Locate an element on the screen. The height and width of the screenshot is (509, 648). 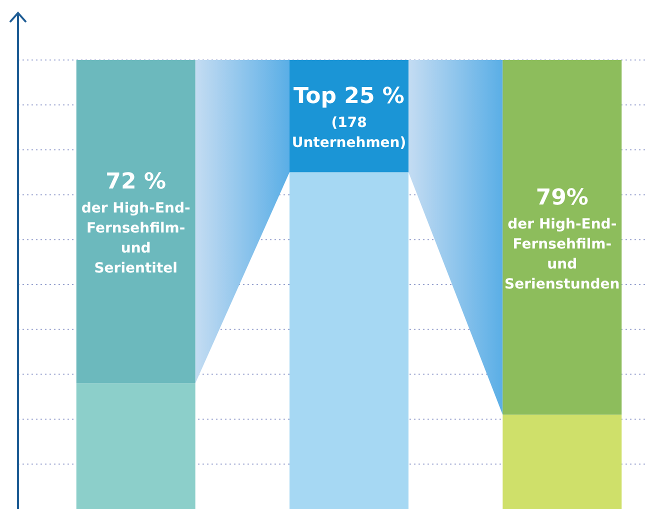
data-label: 72 % der High-End- Fernsehfilm- und Serientitel is located at coordinates (136, 223).